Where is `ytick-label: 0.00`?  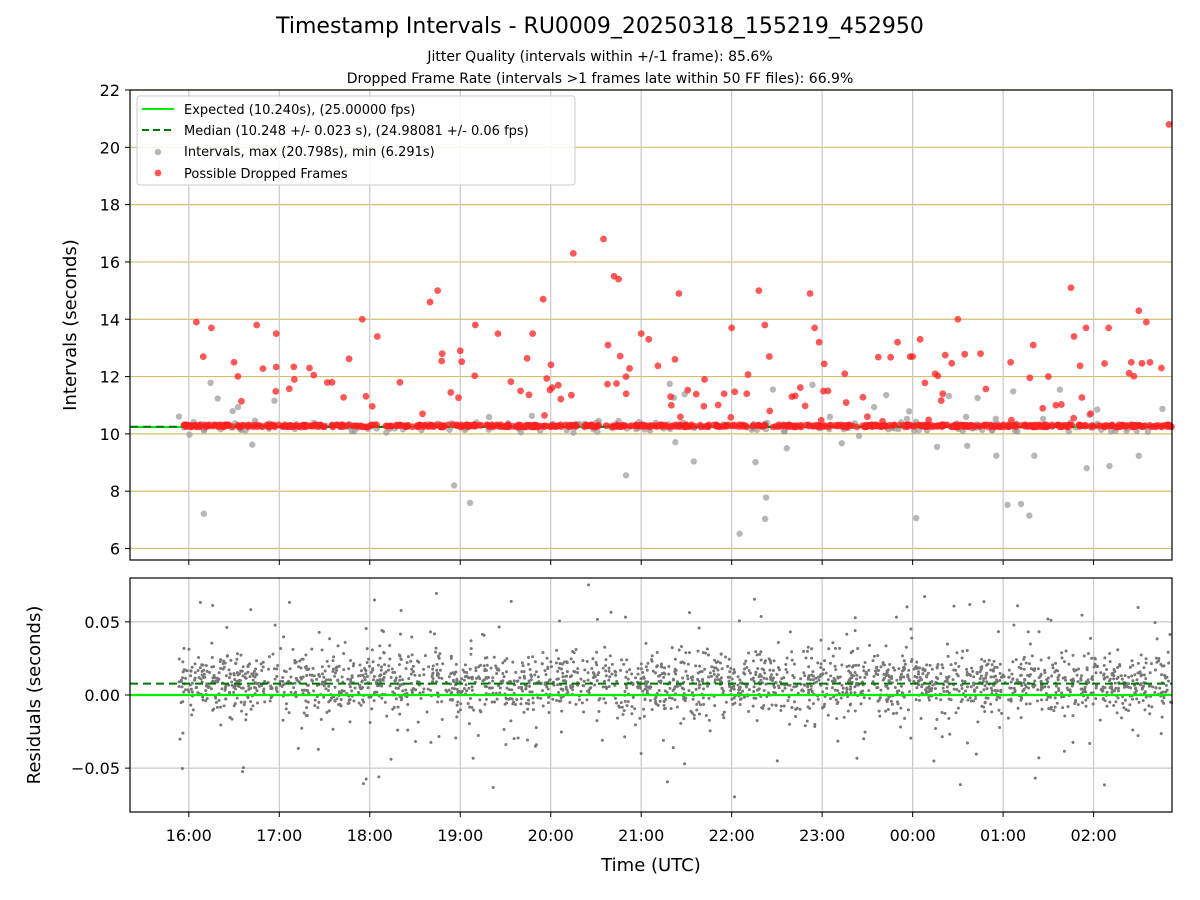 ytick-label: 0.00 is located at coordinates (102, 695).